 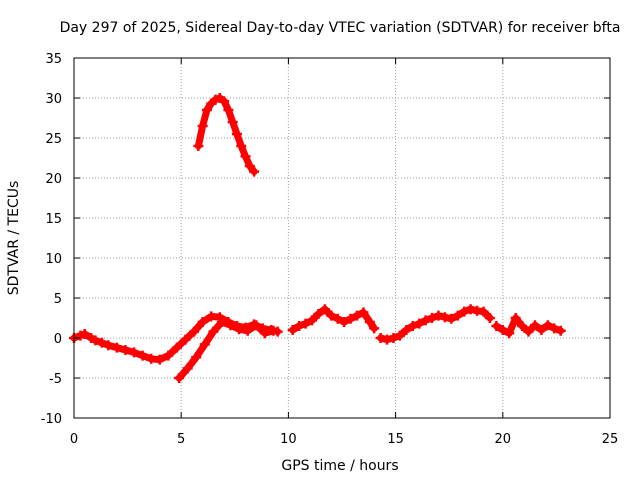 I want to click on y-tick-label: -5, so click(x=55, y=379).